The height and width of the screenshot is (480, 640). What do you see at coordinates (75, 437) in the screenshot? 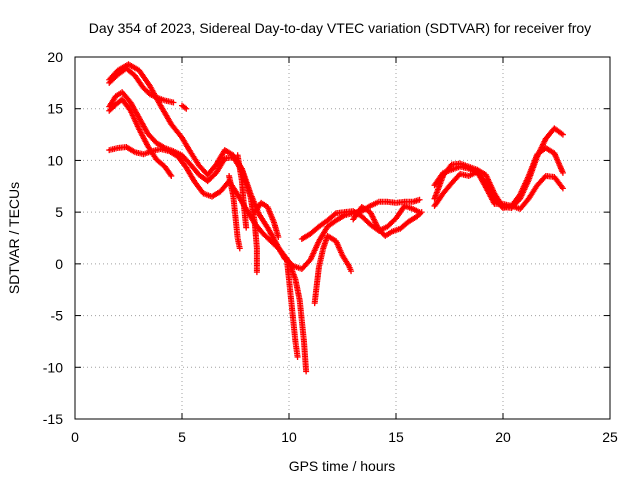
I see `x-tick-label: 0` at bounding box center [75, 437].